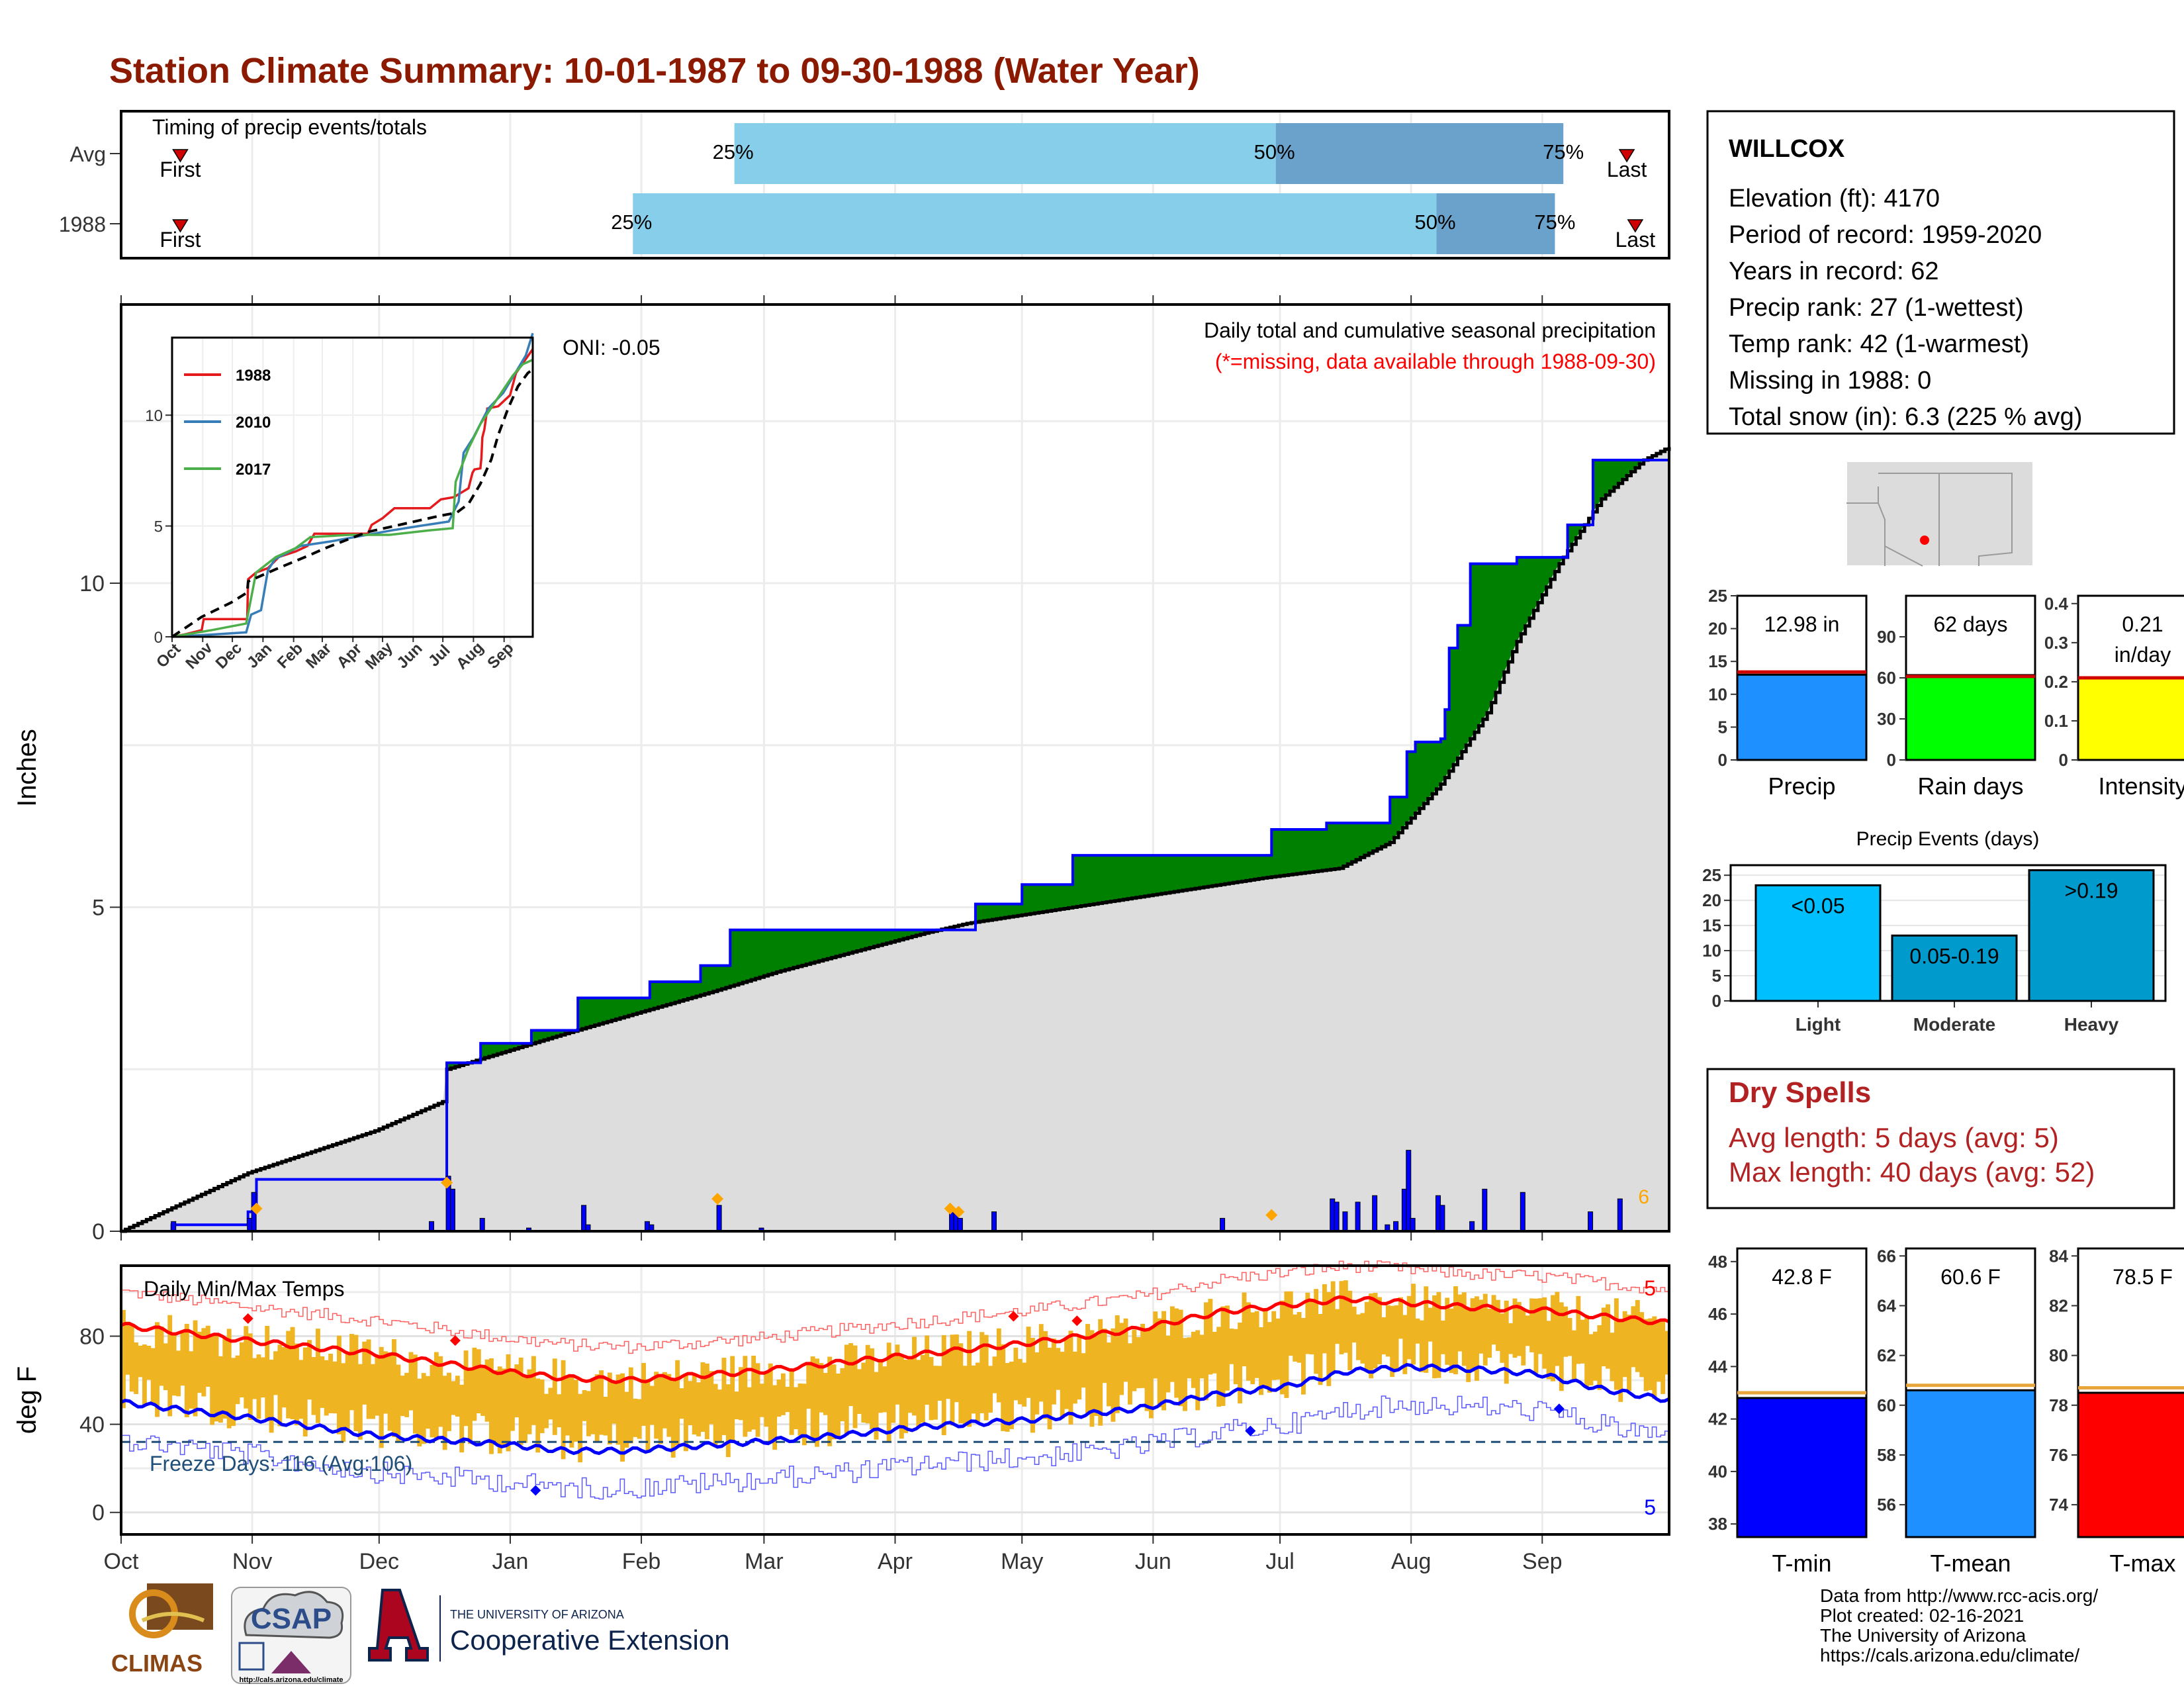 The width and height of the screenshot is (2184, 1688). I want to click on dry-spells-title: Dry Spells, so click(1800, 1092).